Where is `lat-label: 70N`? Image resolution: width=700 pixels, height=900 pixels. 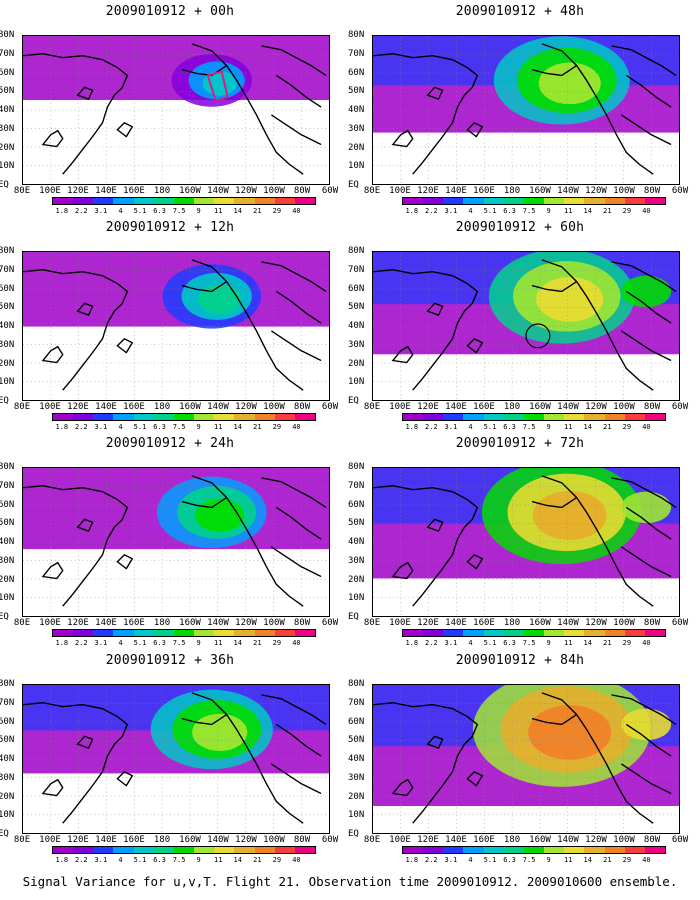 lat-label: 70N is located at coordinates (356, 53).